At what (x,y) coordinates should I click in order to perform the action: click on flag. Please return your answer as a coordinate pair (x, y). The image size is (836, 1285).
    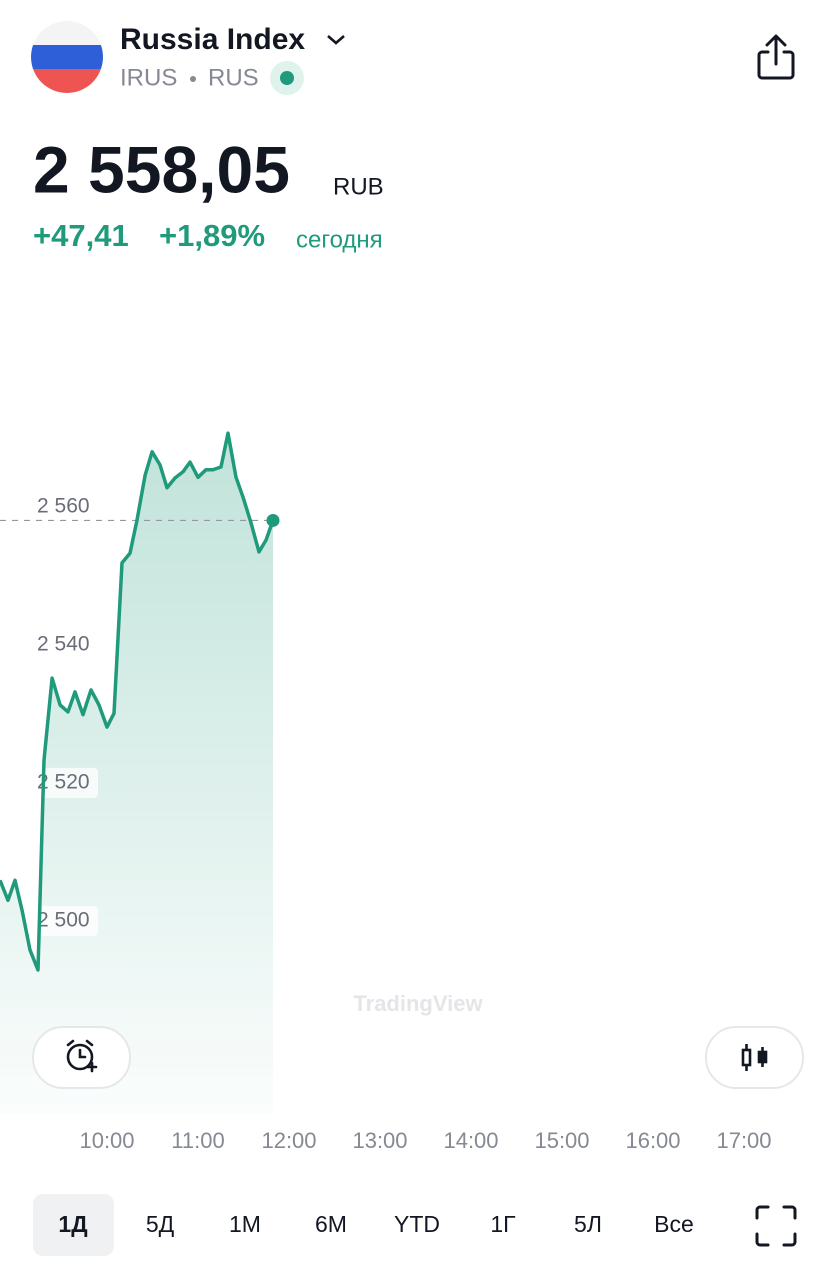
    Looking at the image, I should click on (67, 57).